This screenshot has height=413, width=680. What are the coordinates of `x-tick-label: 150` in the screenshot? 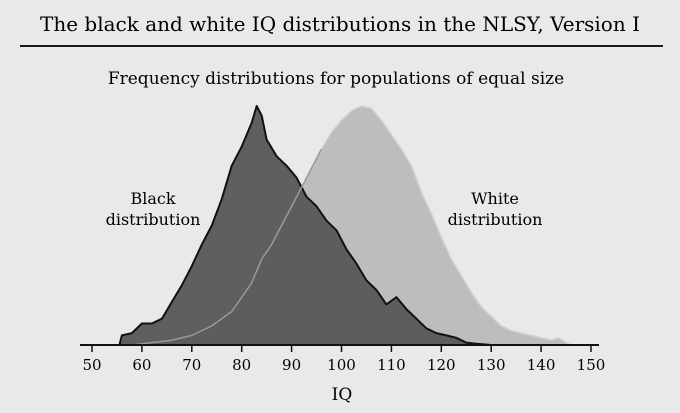 It's located at (591, 365).